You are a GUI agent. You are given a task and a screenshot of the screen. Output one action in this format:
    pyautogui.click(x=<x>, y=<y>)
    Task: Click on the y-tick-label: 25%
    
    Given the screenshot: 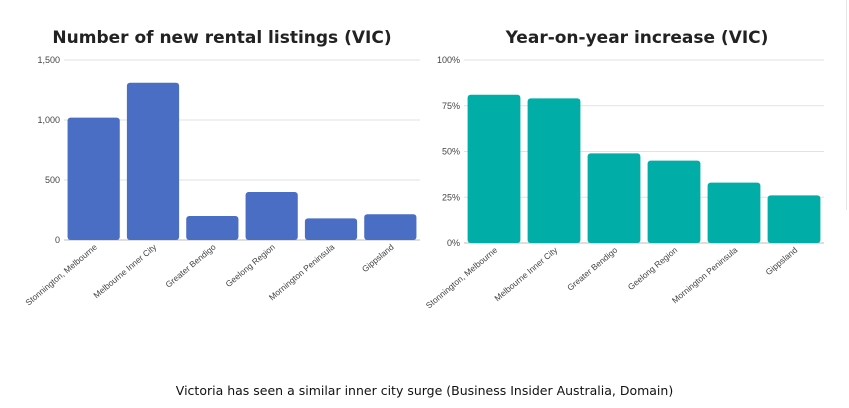 What is the action you would take?
    pyautogui.click(x=451, y=197)
    